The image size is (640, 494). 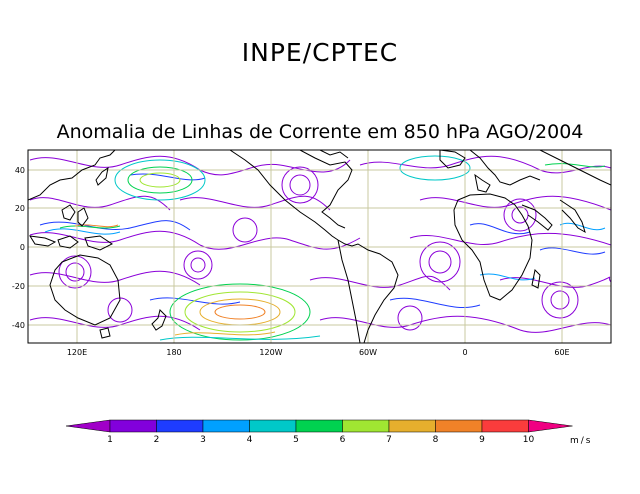 I want to click on x-tick-label: 120W, so click(x=270, y=352).